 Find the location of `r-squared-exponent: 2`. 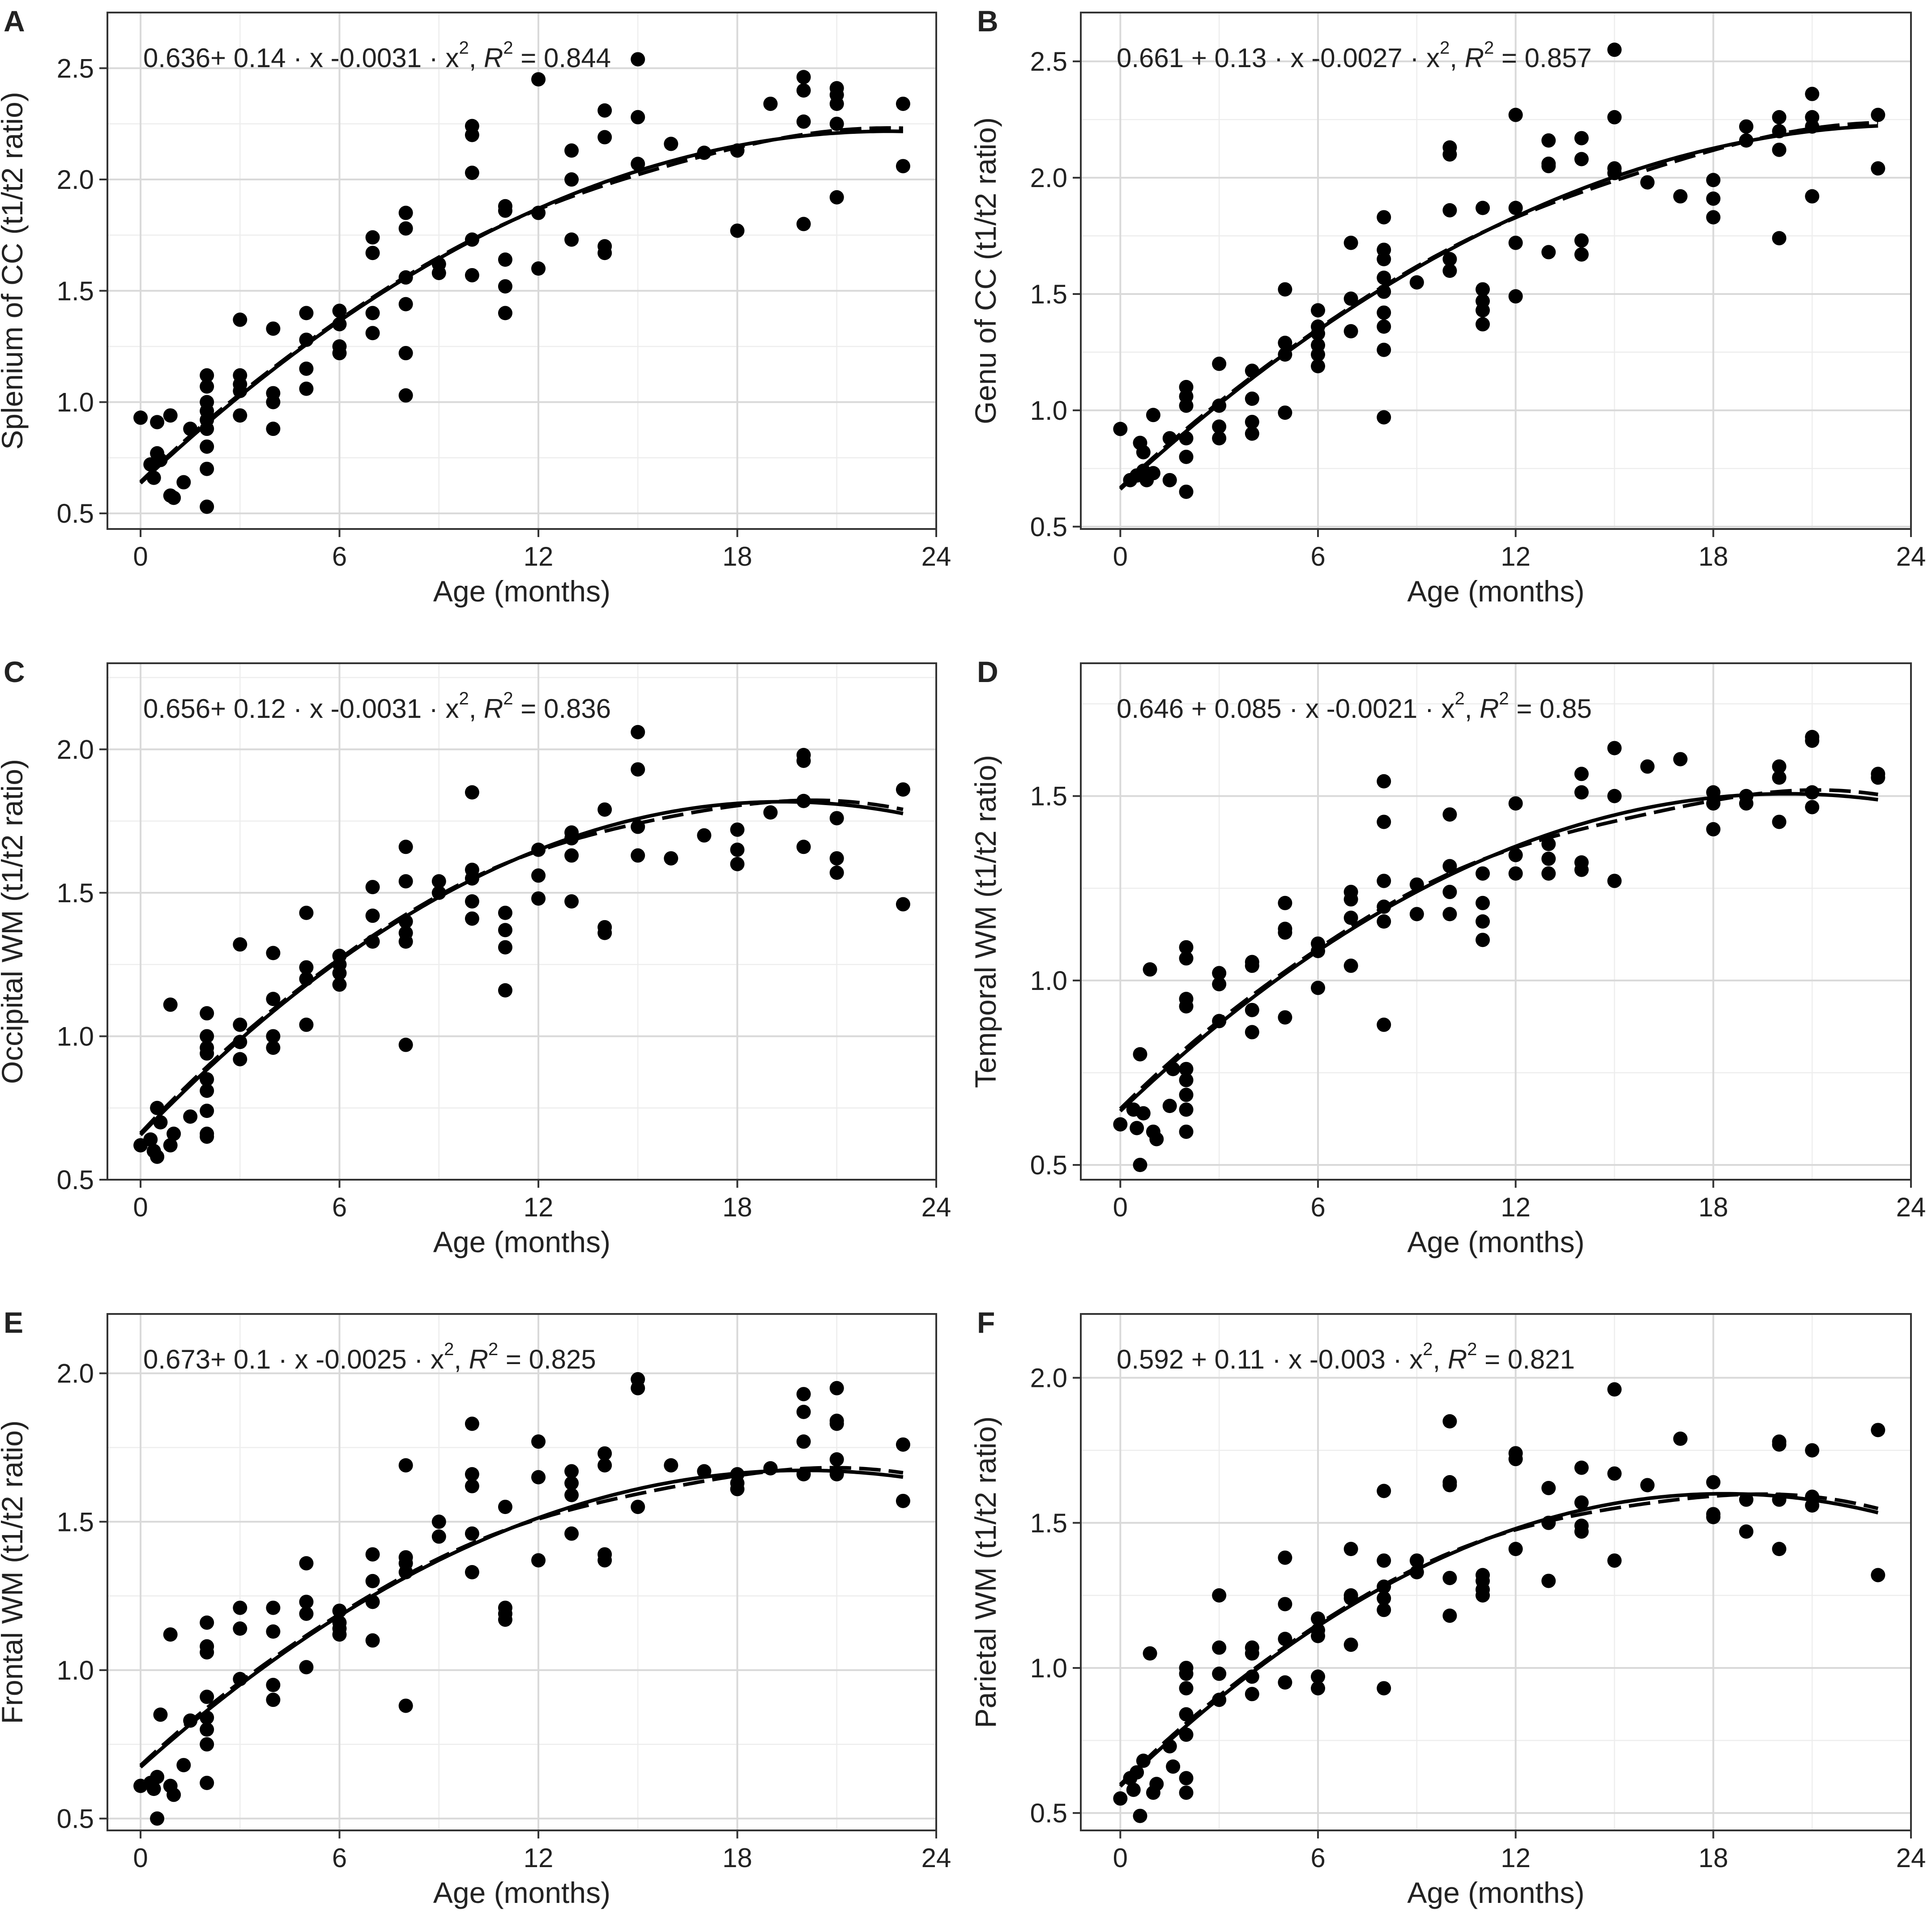

r-squared-exponent: 2 is located at coordinates (1472, 1349).